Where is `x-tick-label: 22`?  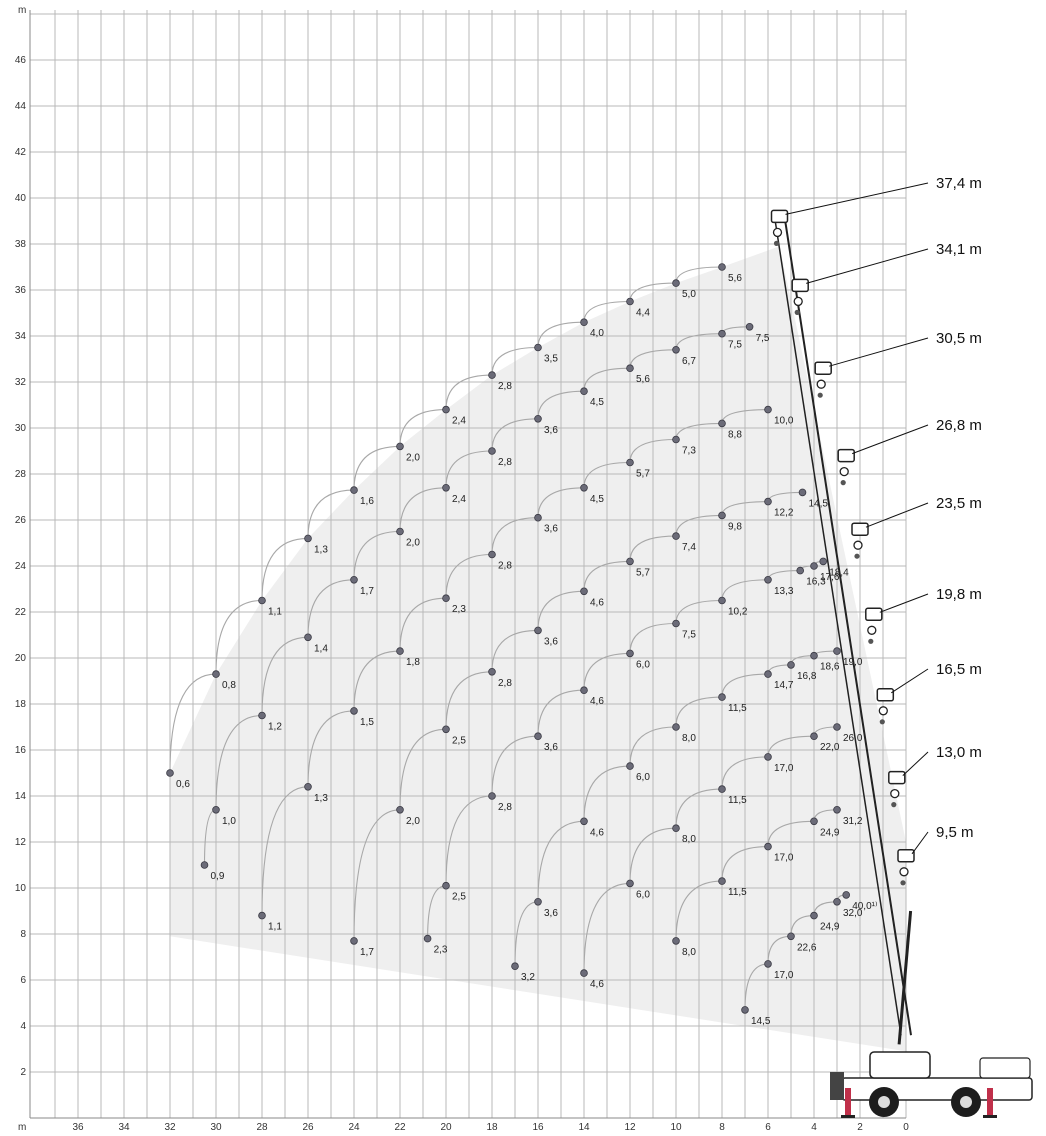
x-tick-label: 22 is located at coordinates (400, 1127).